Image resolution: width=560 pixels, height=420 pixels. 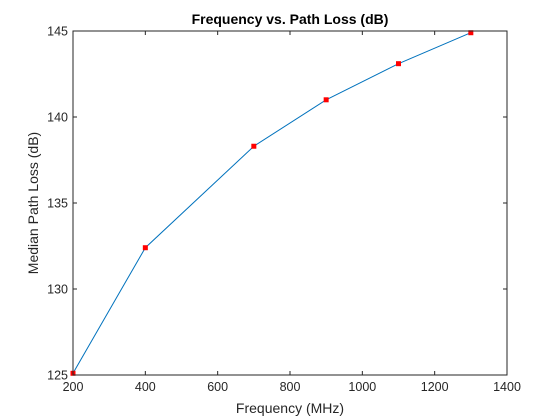 What do you see at coordinates (507, 387) in the screenshot?
I see `x-tick-label: 1400` at bounding box center [507, 387].